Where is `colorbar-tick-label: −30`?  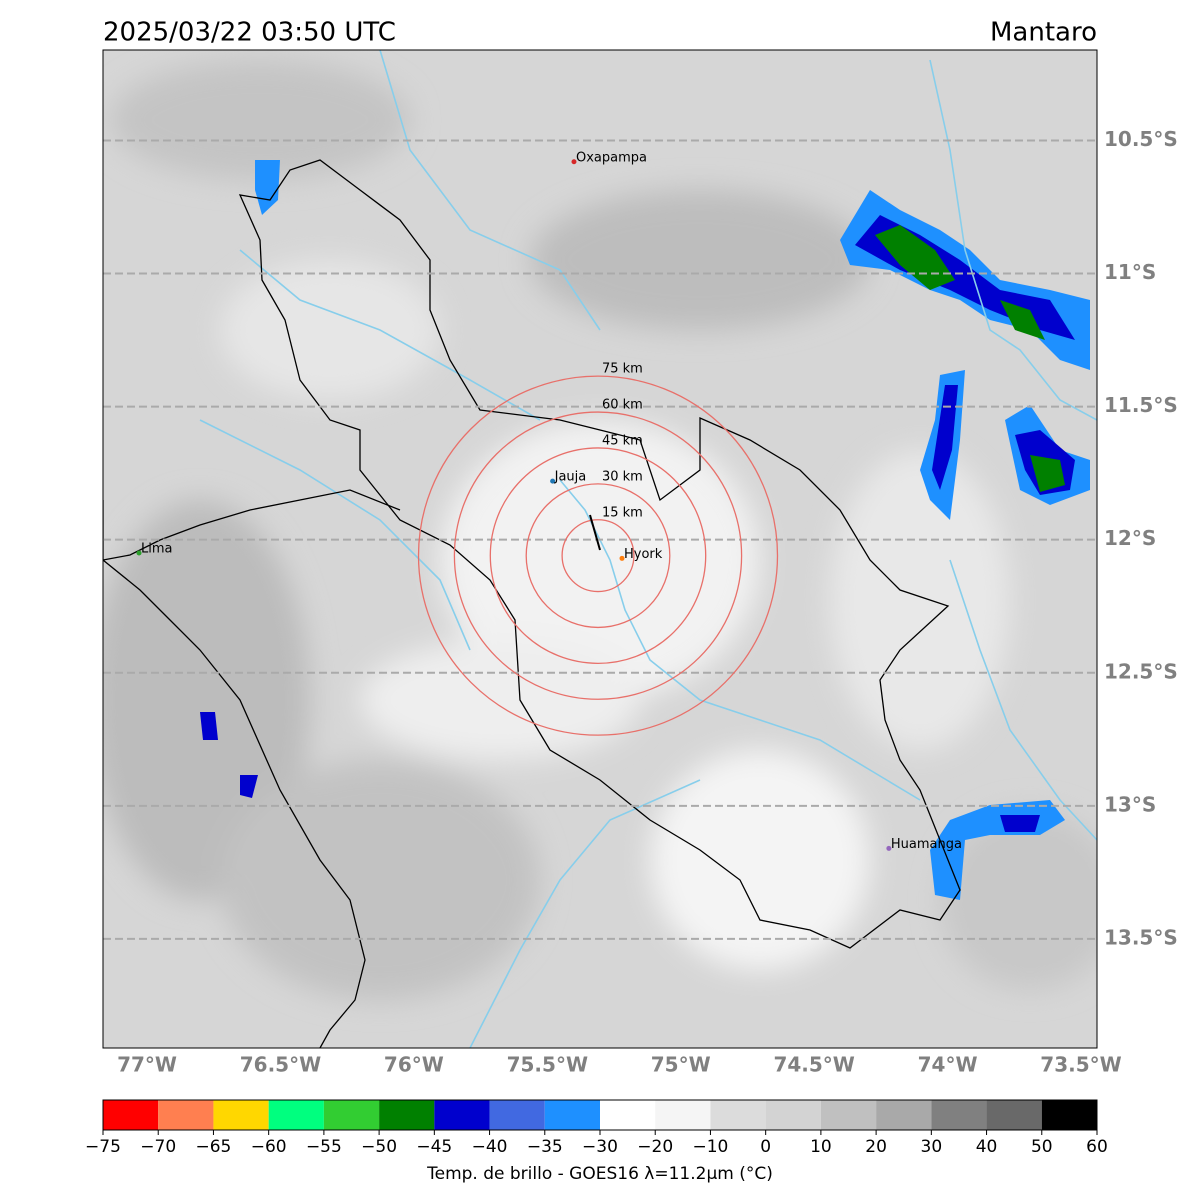
colorbar-tick-label: −30 is located at coordinates (600, 1147).